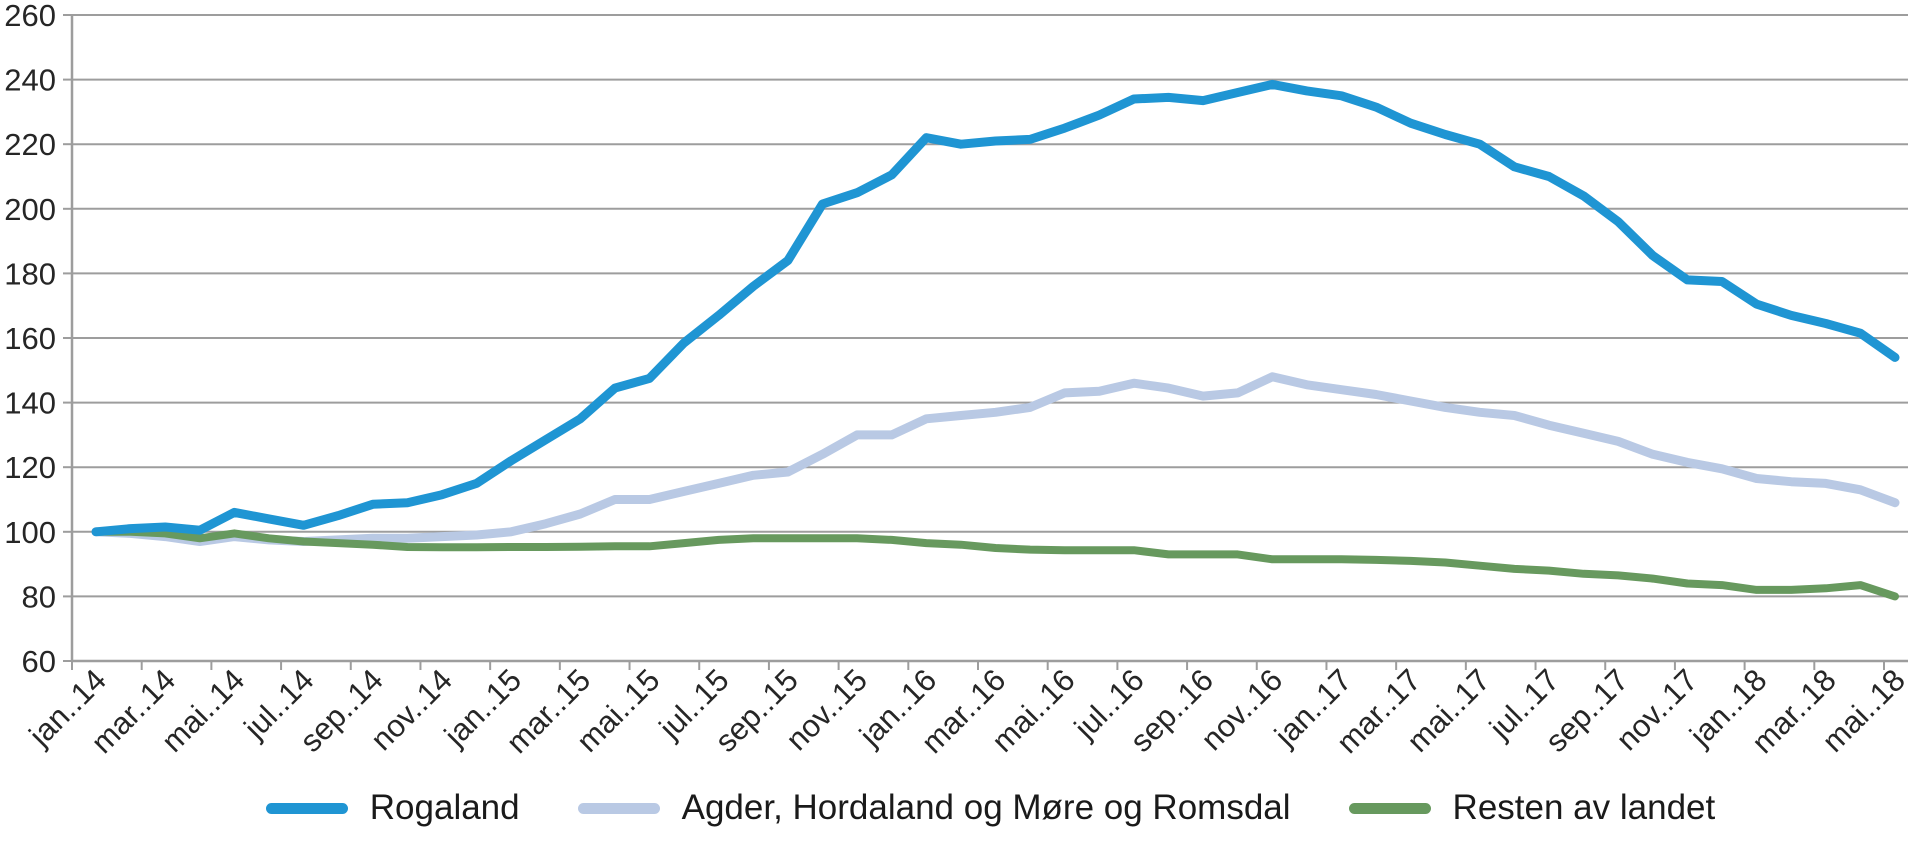  I want to click on legend-label-rogaland: Rogaland, so click(444, 807).